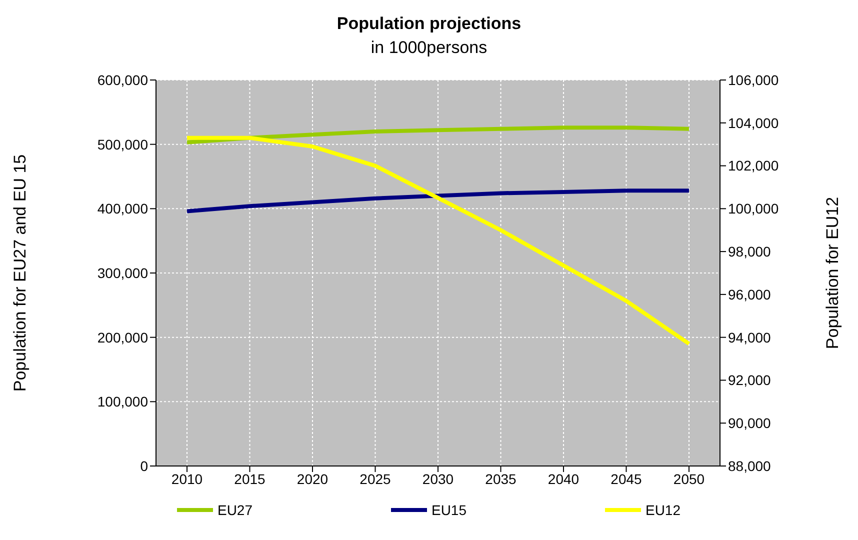 The image size is (858, 540). What do you see at coordinates (750, 337) in the screenshot?
I see `y2-tick-label: 94,000` at bounding box center [750, 337].